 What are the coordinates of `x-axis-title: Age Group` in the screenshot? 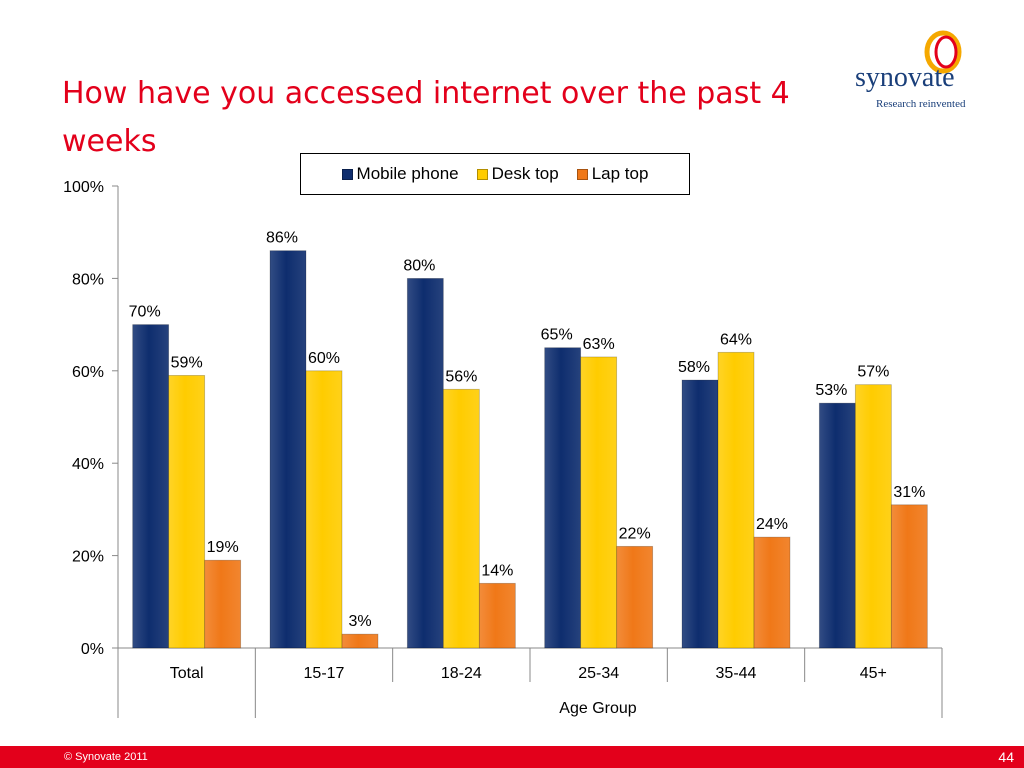 It's located at (597, 708).